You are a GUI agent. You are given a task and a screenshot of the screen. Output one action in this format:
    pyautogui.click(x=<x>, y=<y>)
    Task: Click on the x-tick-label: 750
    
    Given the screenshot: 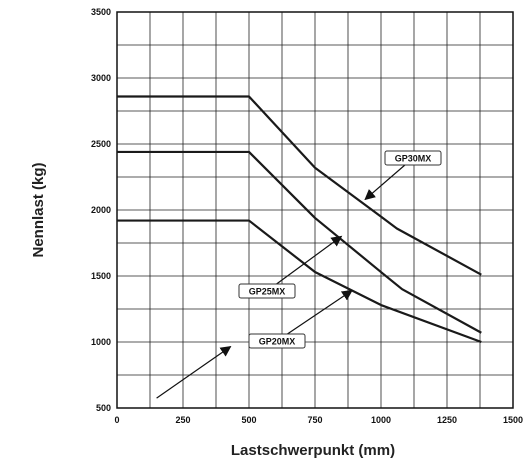 What is the action you would take?
    pyautogui.click(x=314, y=420)
    